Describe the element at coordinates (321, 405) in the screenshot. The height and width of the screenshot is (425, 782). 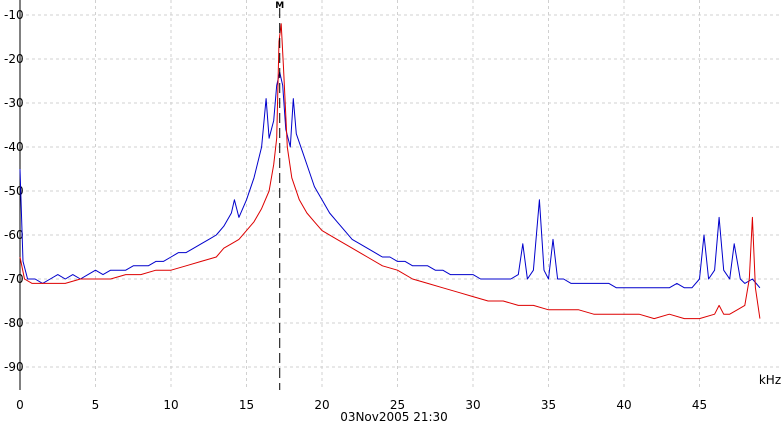
I see `x-tick-label: 20` at that location.